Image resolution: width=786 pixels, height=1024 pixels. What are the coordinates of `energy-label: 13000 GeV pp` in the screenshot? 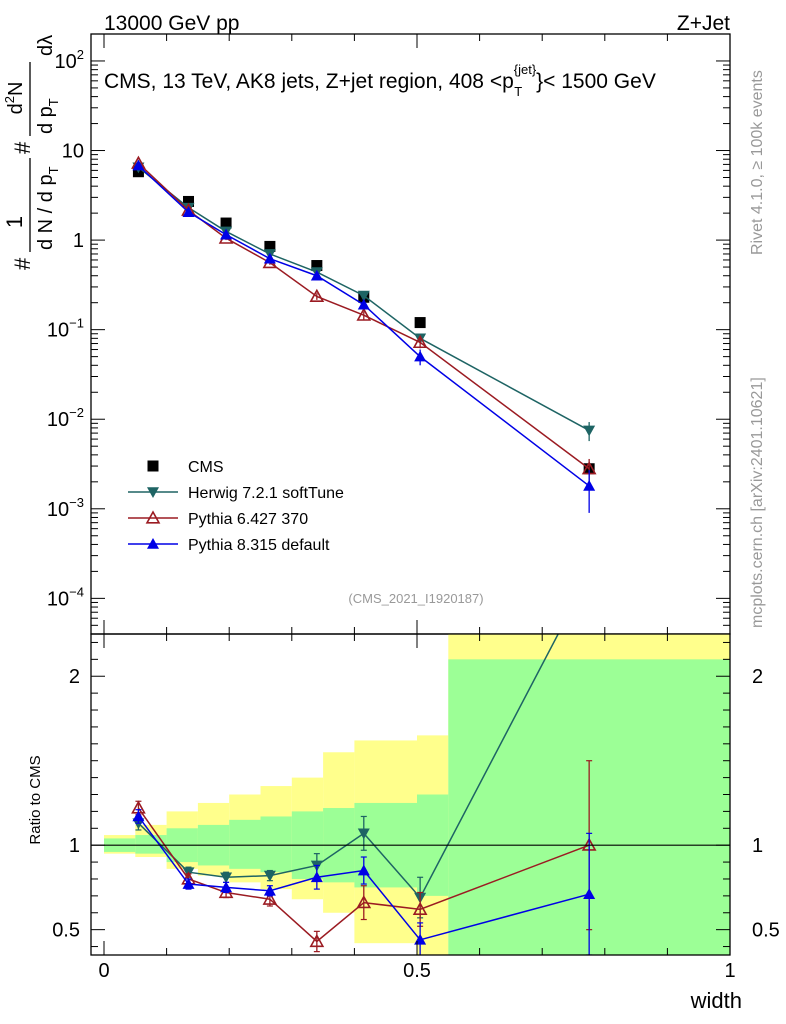 It's located at (171, 23).